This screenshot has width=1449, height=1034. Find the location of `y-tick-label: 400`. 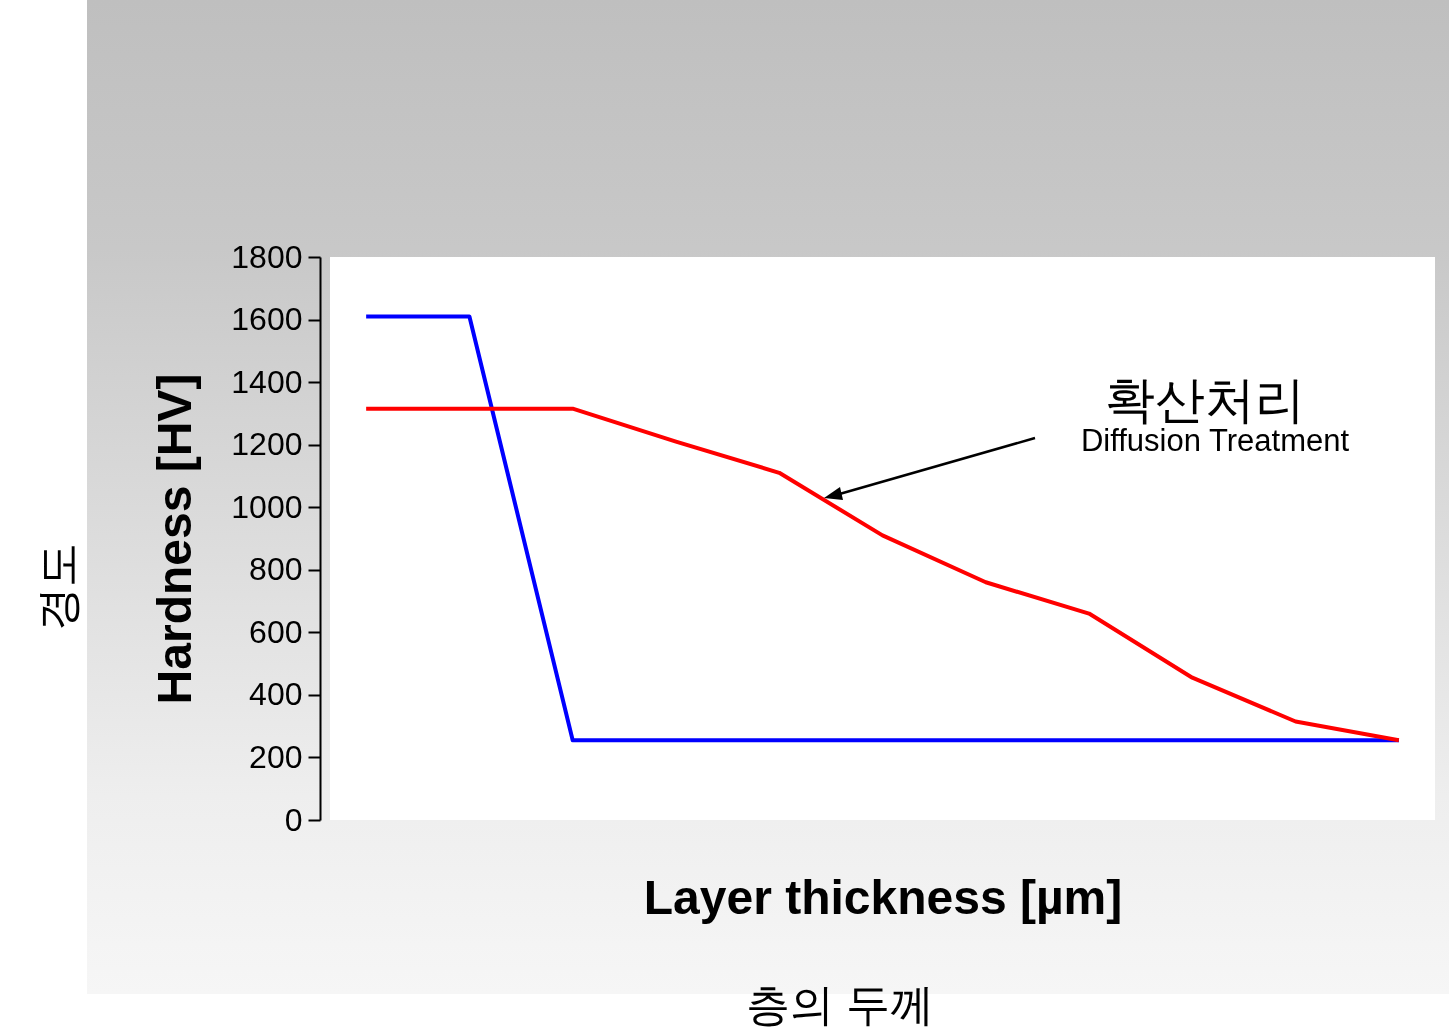

y-tick-label: 400 is located at coordinates (276, 694).